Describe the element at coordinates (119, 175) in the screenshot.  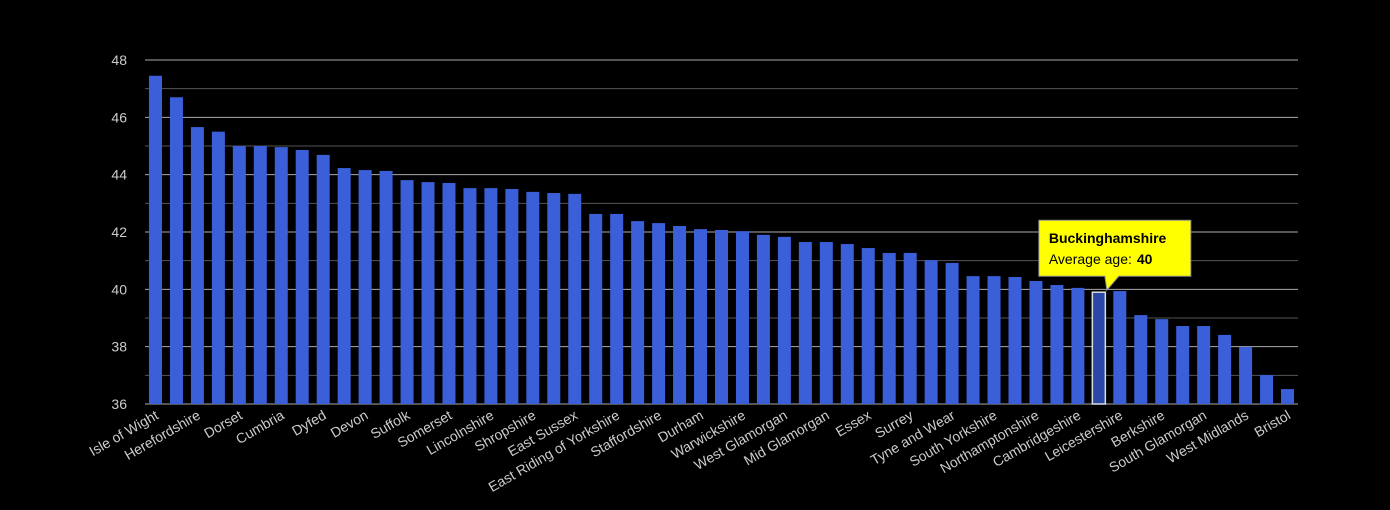
I see `y-tick-label: 44` at that location.